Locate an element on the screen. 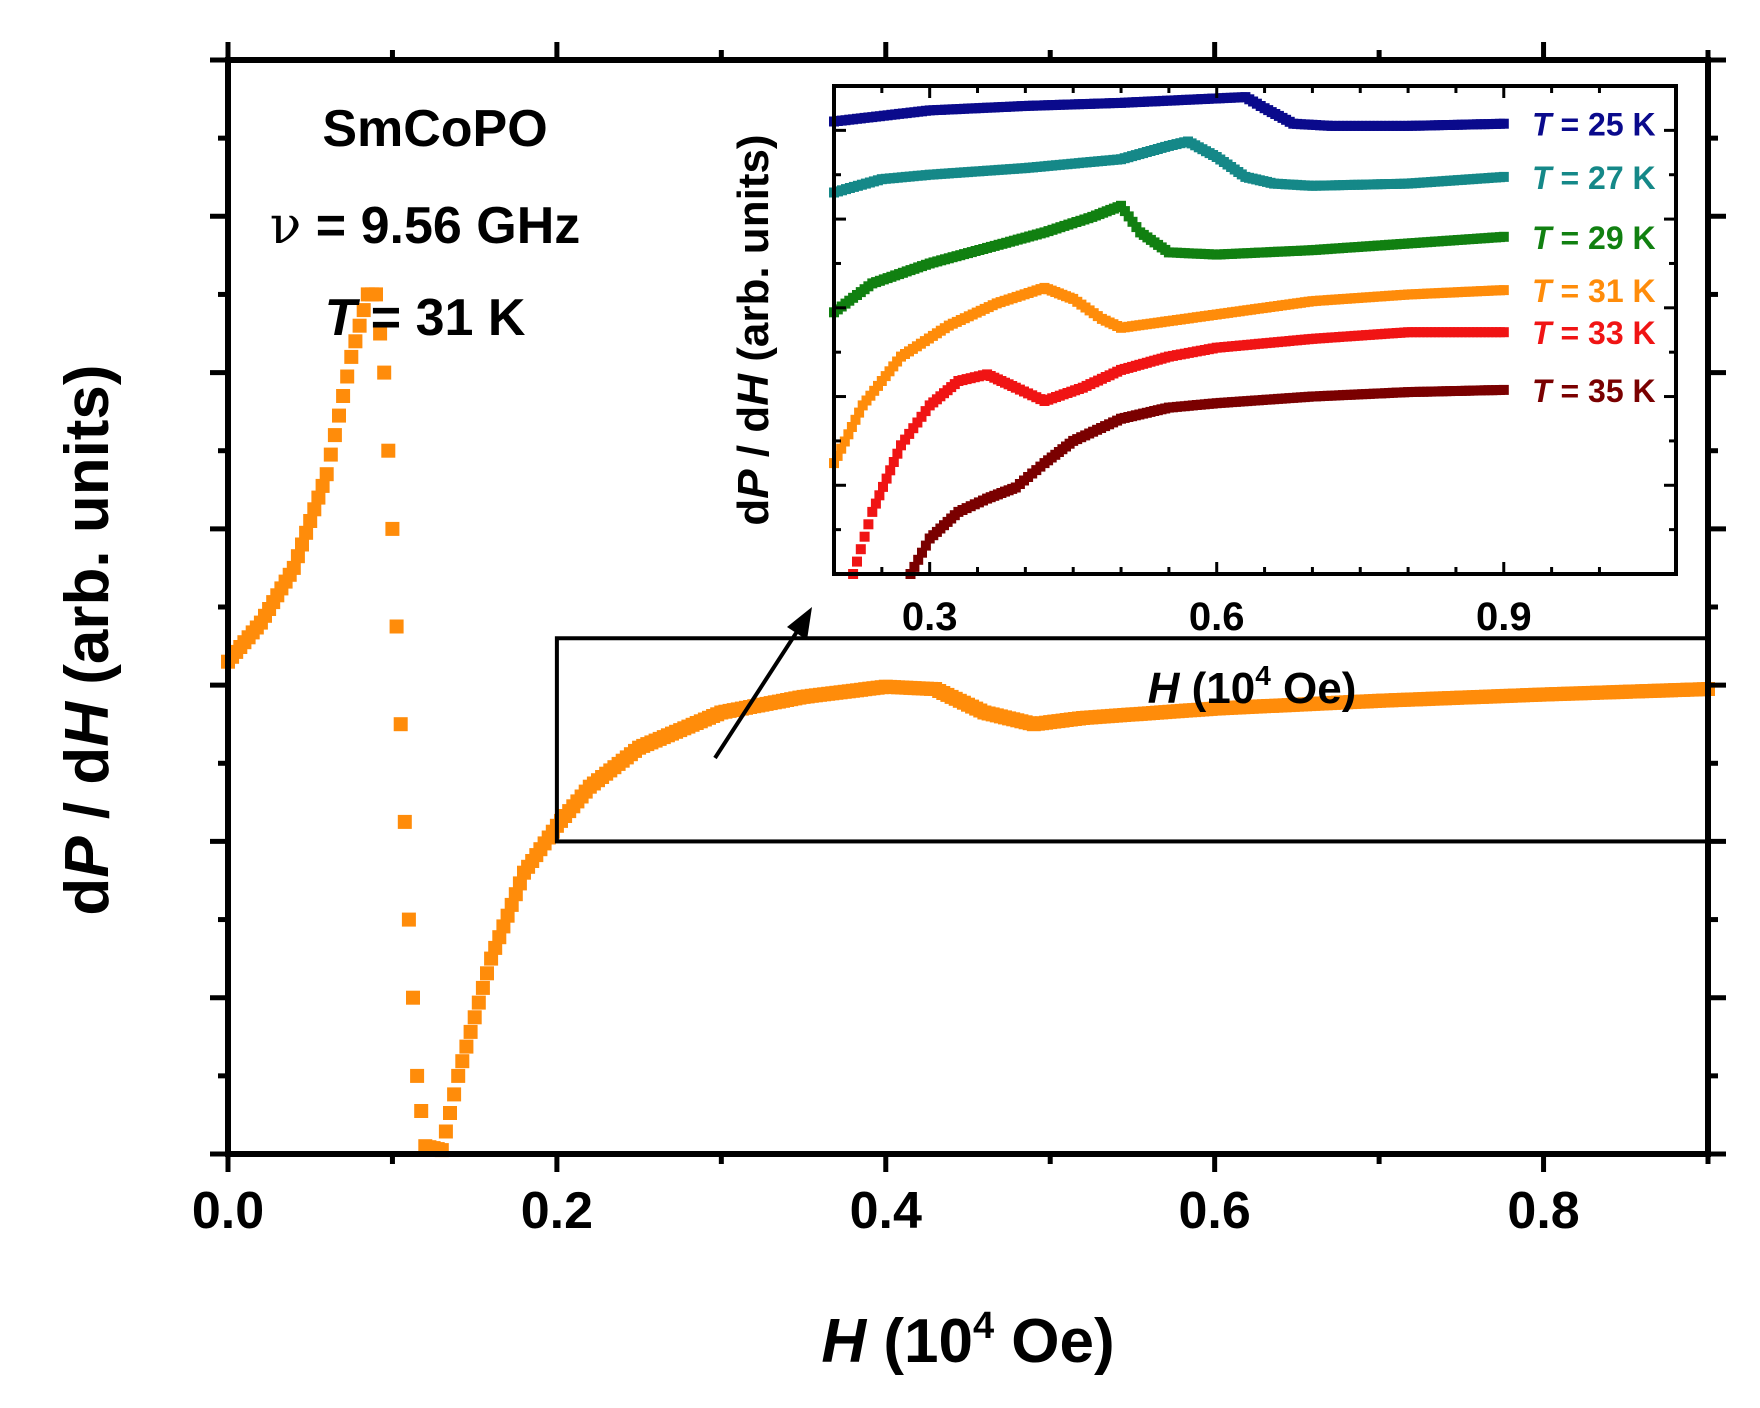 This screenshot has height=1408, width=1760. inset-x-tick-label: 0.3 is located at coordinates (930, 617).